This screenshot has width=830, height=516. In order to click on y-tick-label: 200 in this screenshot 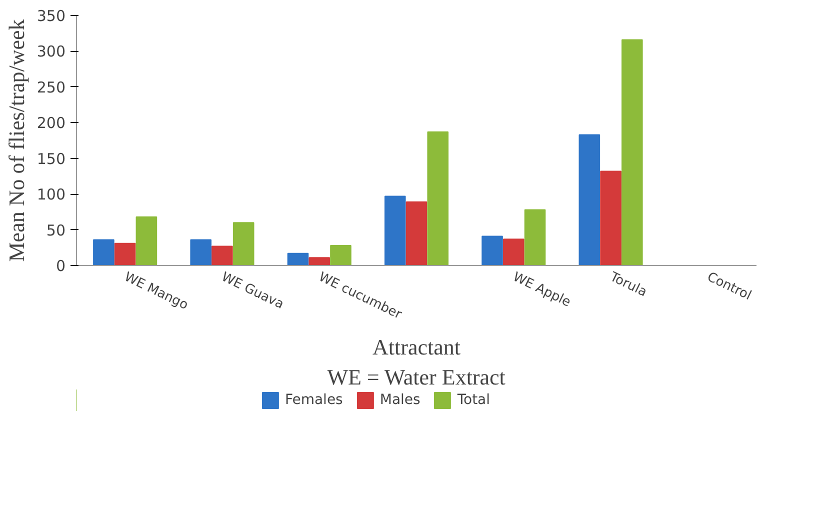, I will do `click(51, 123)`.